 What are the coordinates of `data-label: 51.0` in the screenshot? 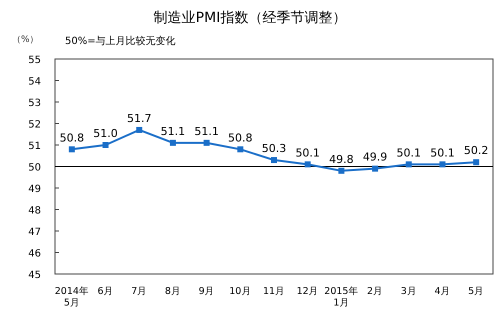 It's located at (105, 133).